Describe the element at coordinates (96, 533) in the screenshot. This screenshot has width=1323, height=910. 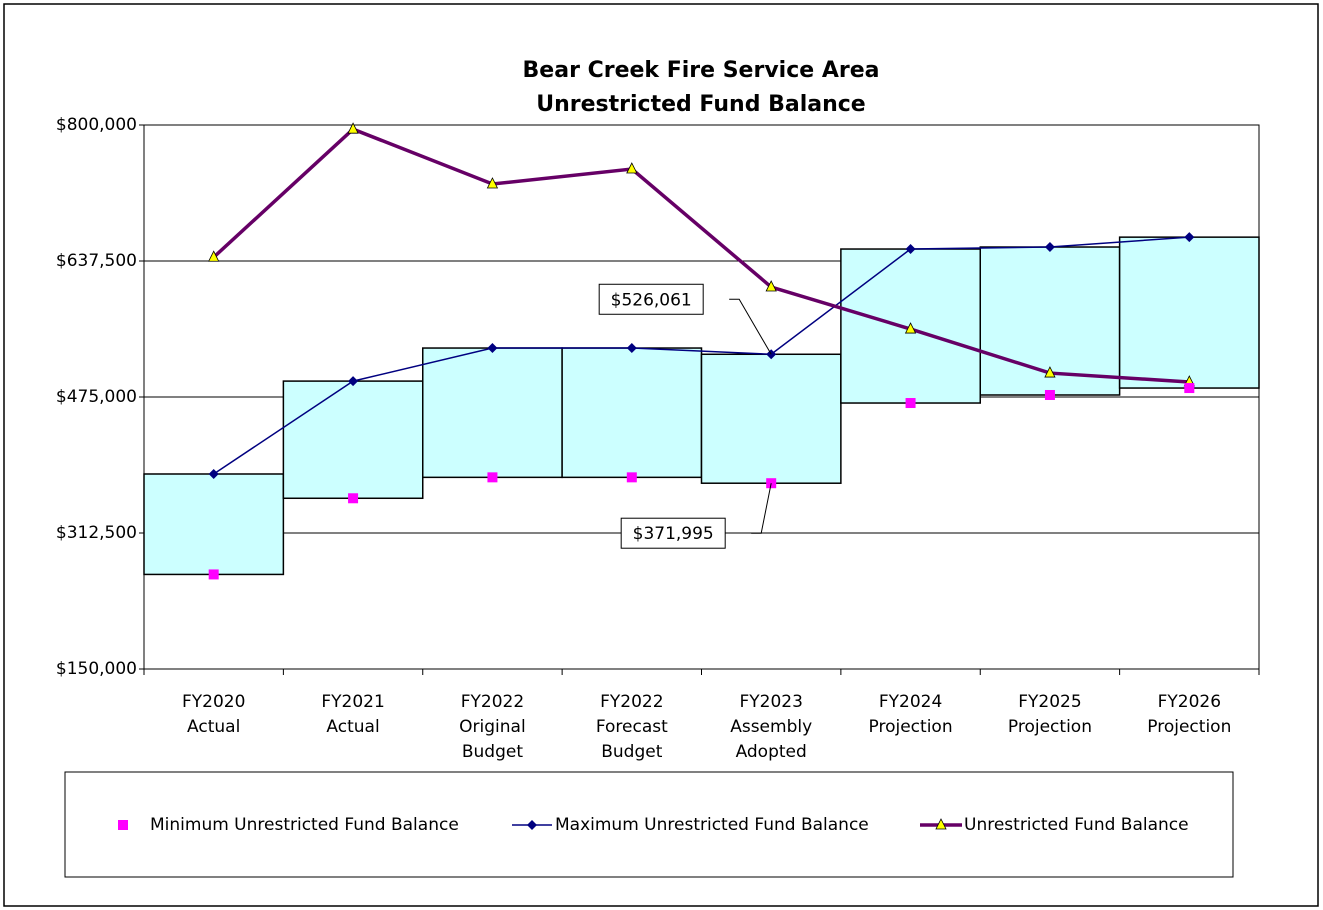
I see `y-tick-label: $312,500` at that location.